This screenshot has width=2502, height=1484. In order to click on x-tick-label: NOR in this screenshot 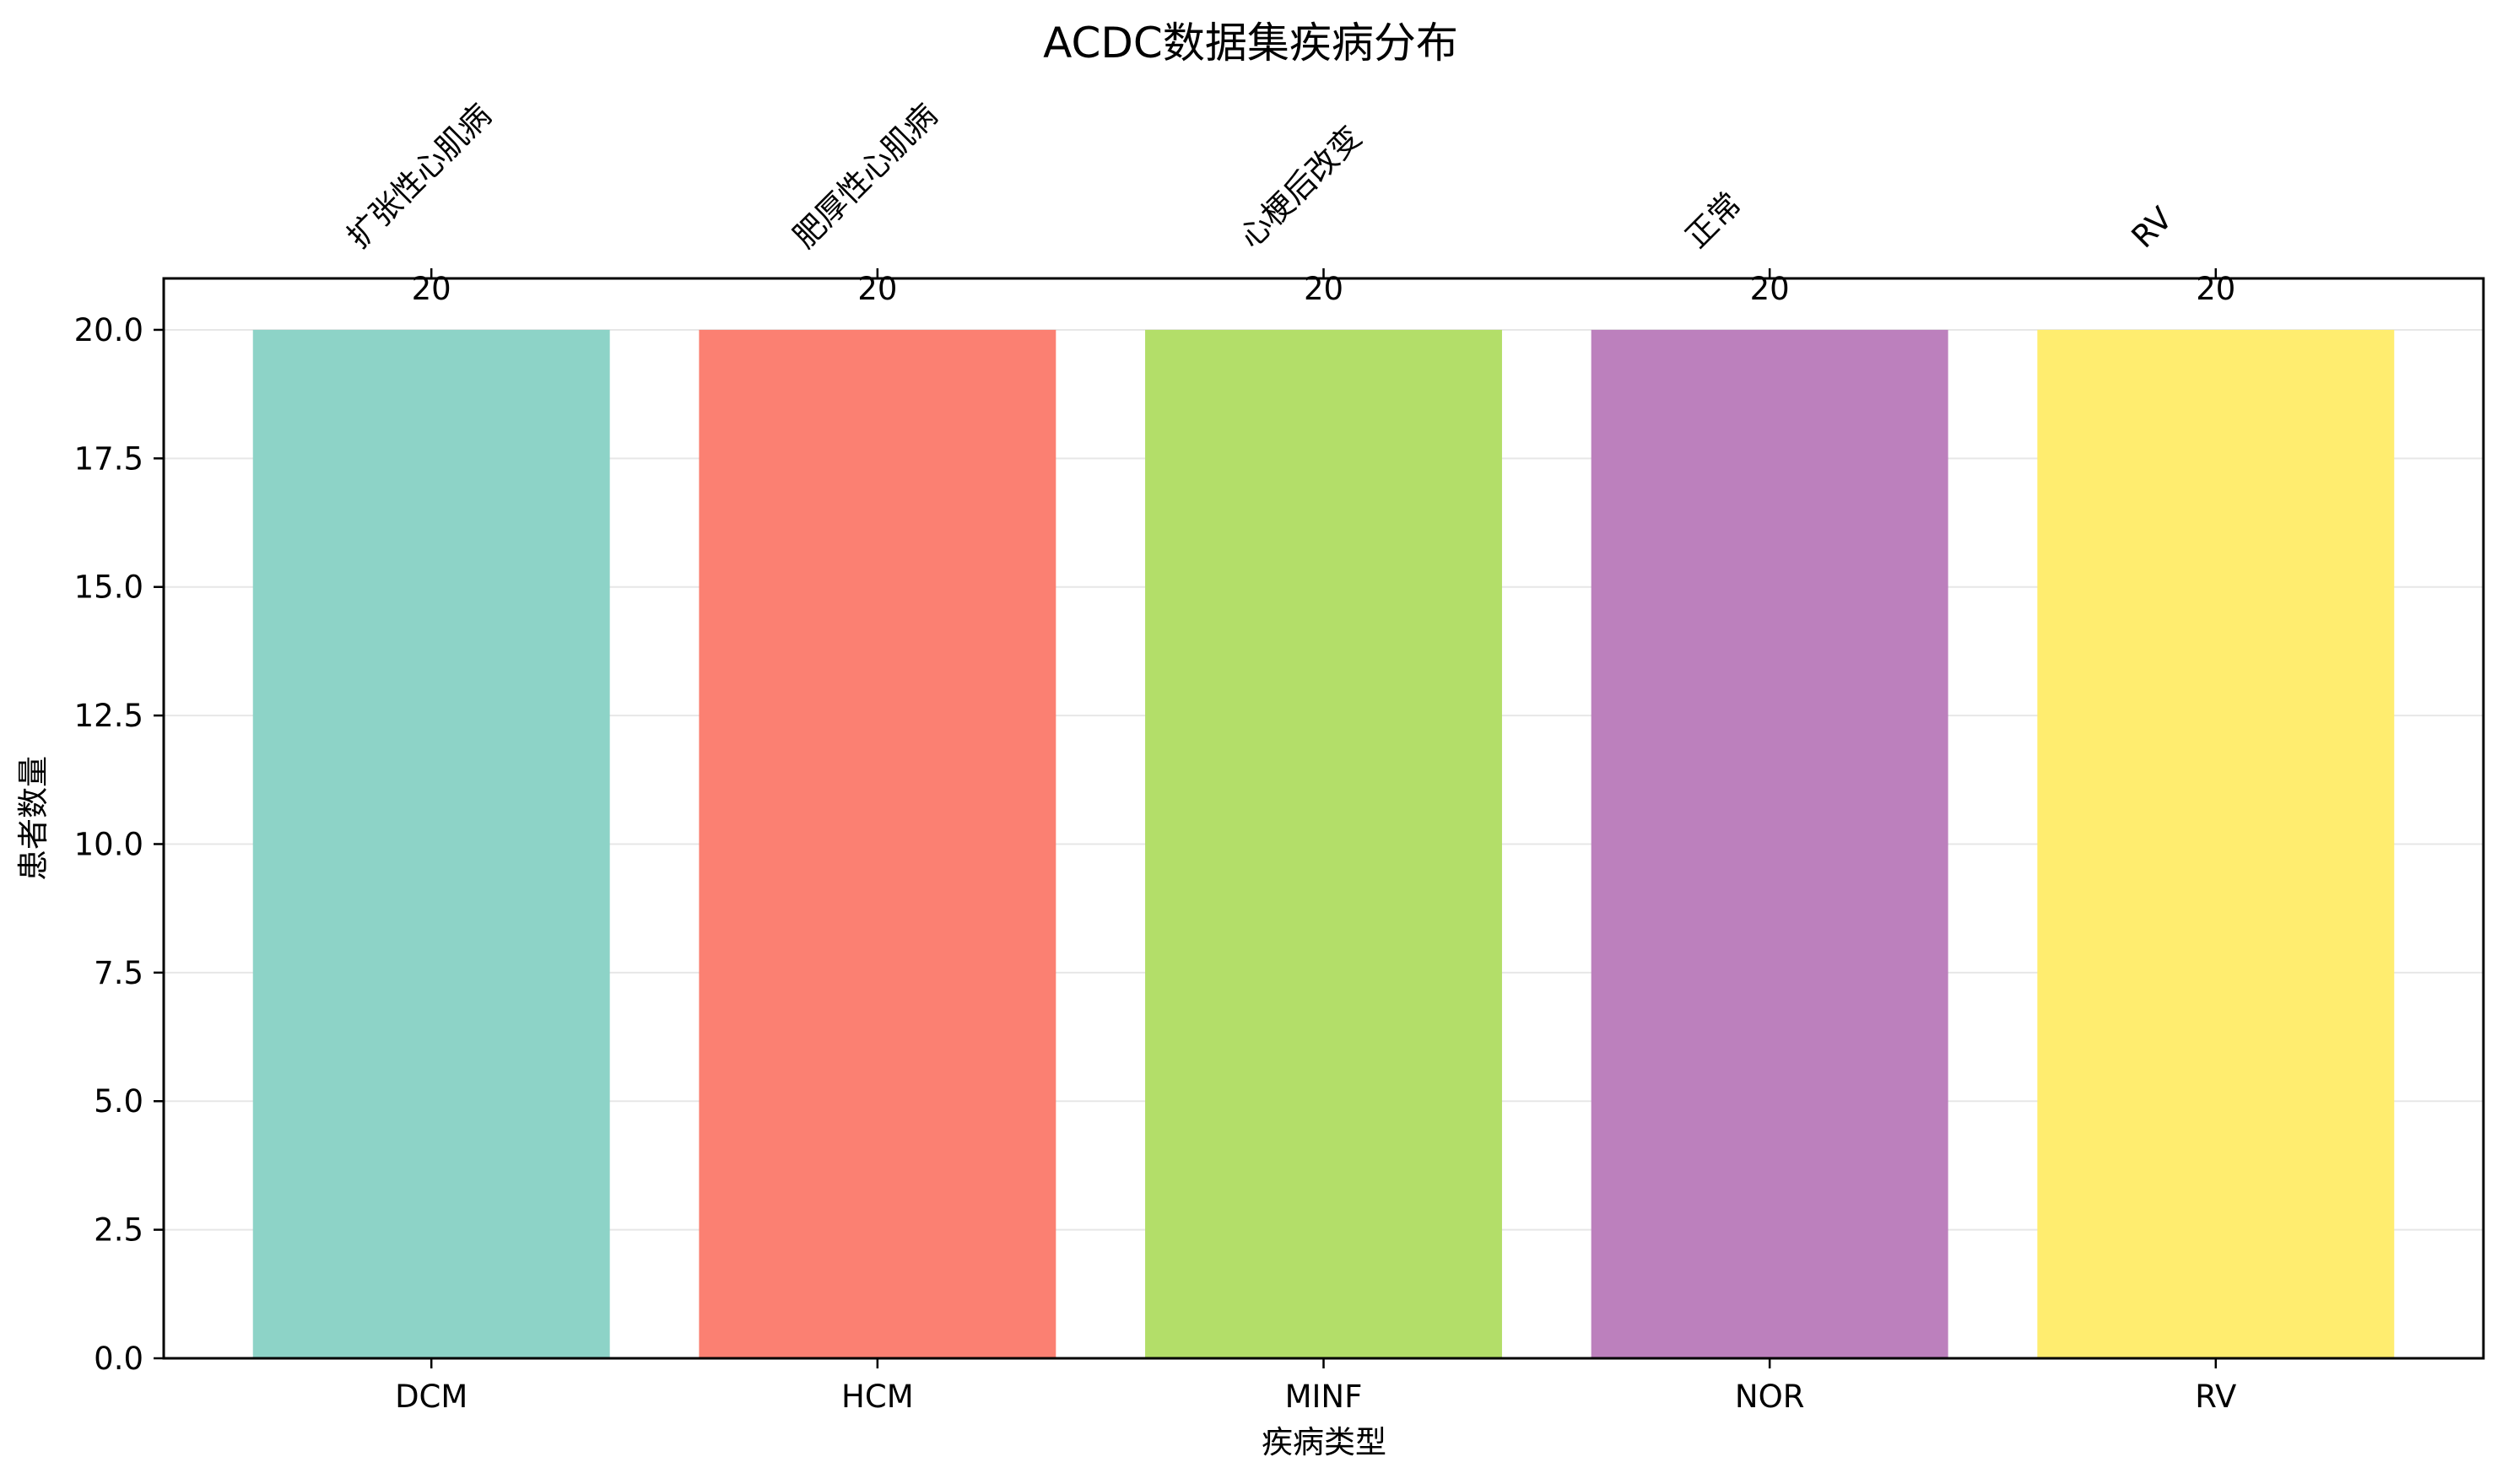, I will do `click(1770, 1397)`.